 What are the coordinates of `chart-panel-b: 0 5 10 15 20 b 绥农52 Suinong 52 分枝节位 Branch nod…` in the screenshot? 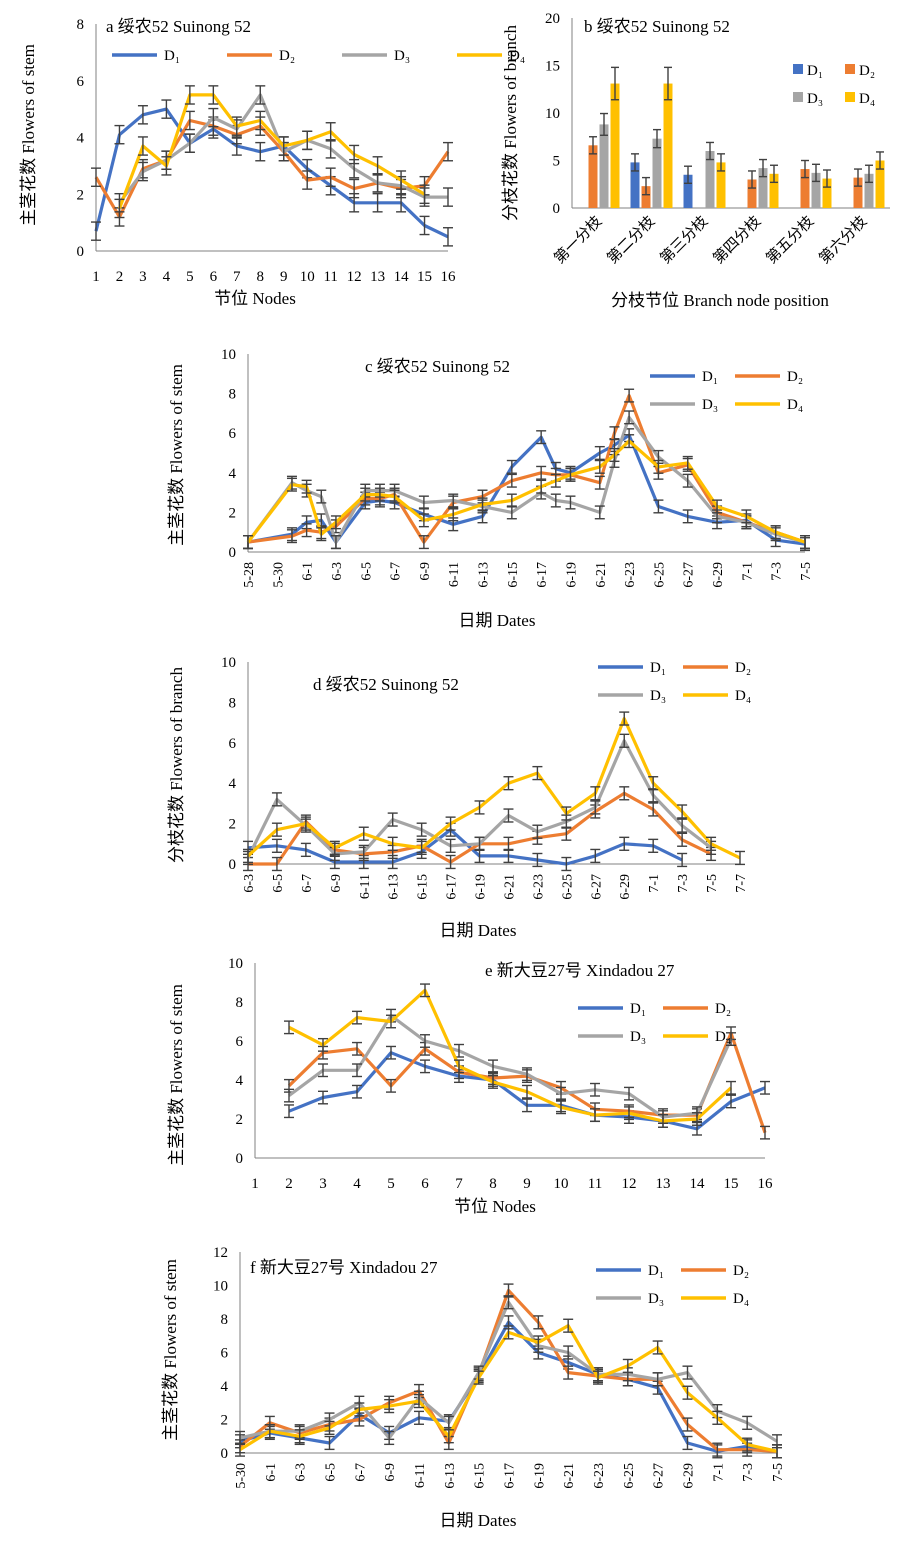 It's located at (695, 160).